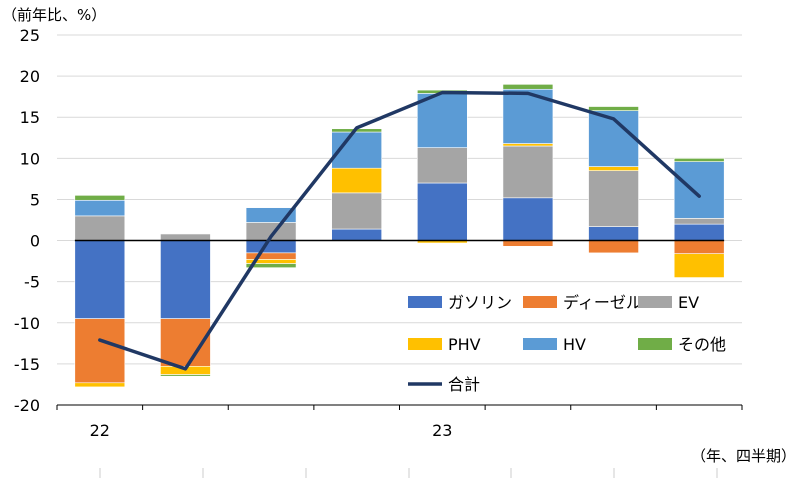 Image resolution: width=800 pixels, height=479 pixels. I want to click on y-tick-label: -5, so click(32, 282).